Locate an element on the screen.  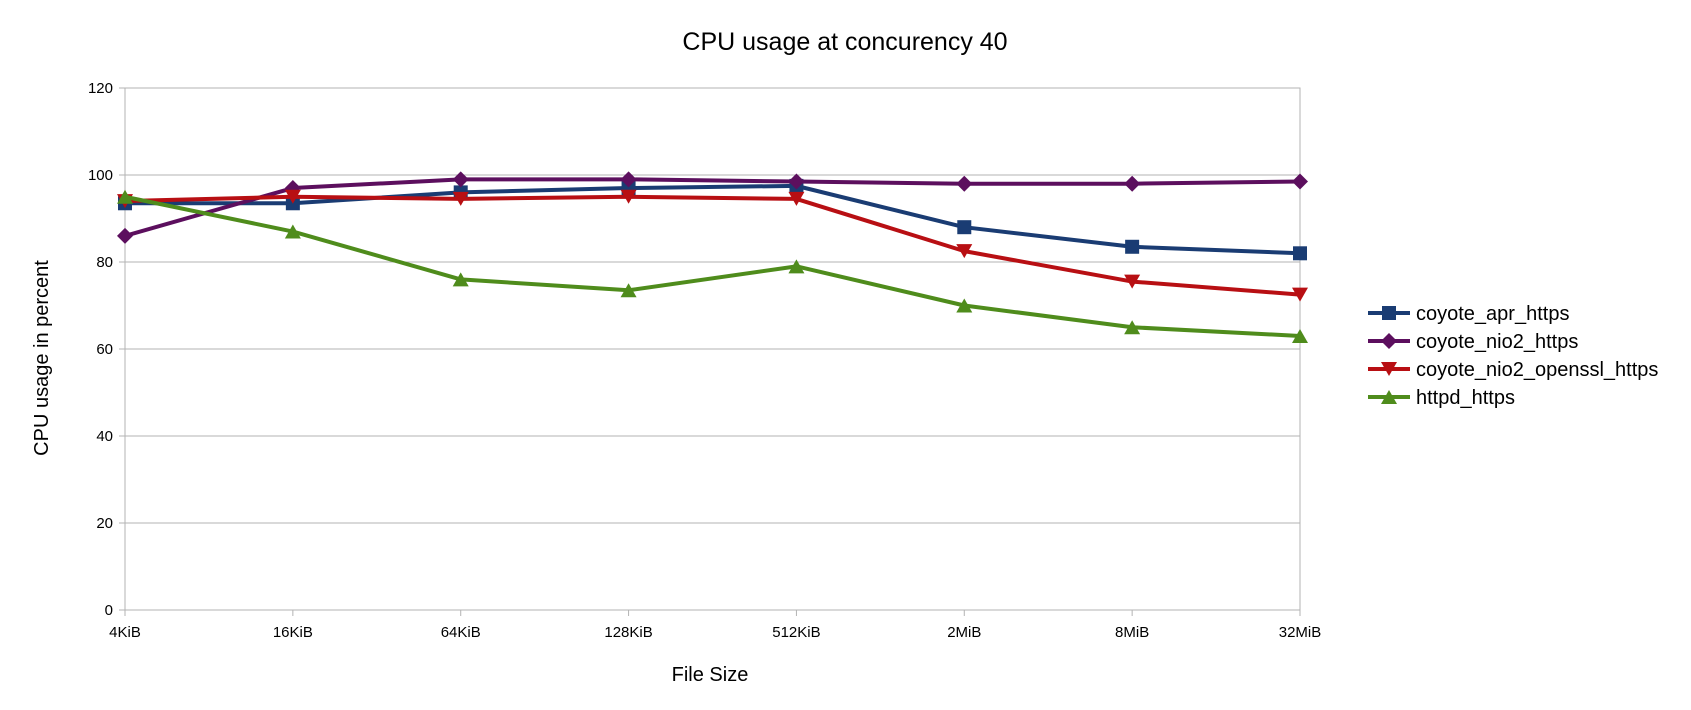
y-tick-label: 100 is located at coordinates (100, 175).